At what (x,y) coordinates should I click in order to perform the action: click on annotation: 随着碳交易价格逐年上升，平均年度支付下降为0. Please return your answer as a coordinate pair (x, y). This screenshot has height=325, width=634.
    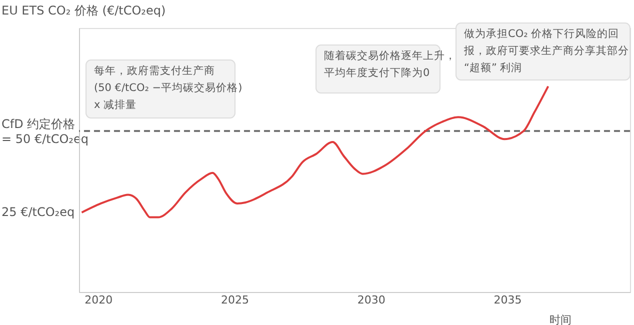
    Looking at the image, I should click on (390, 64).